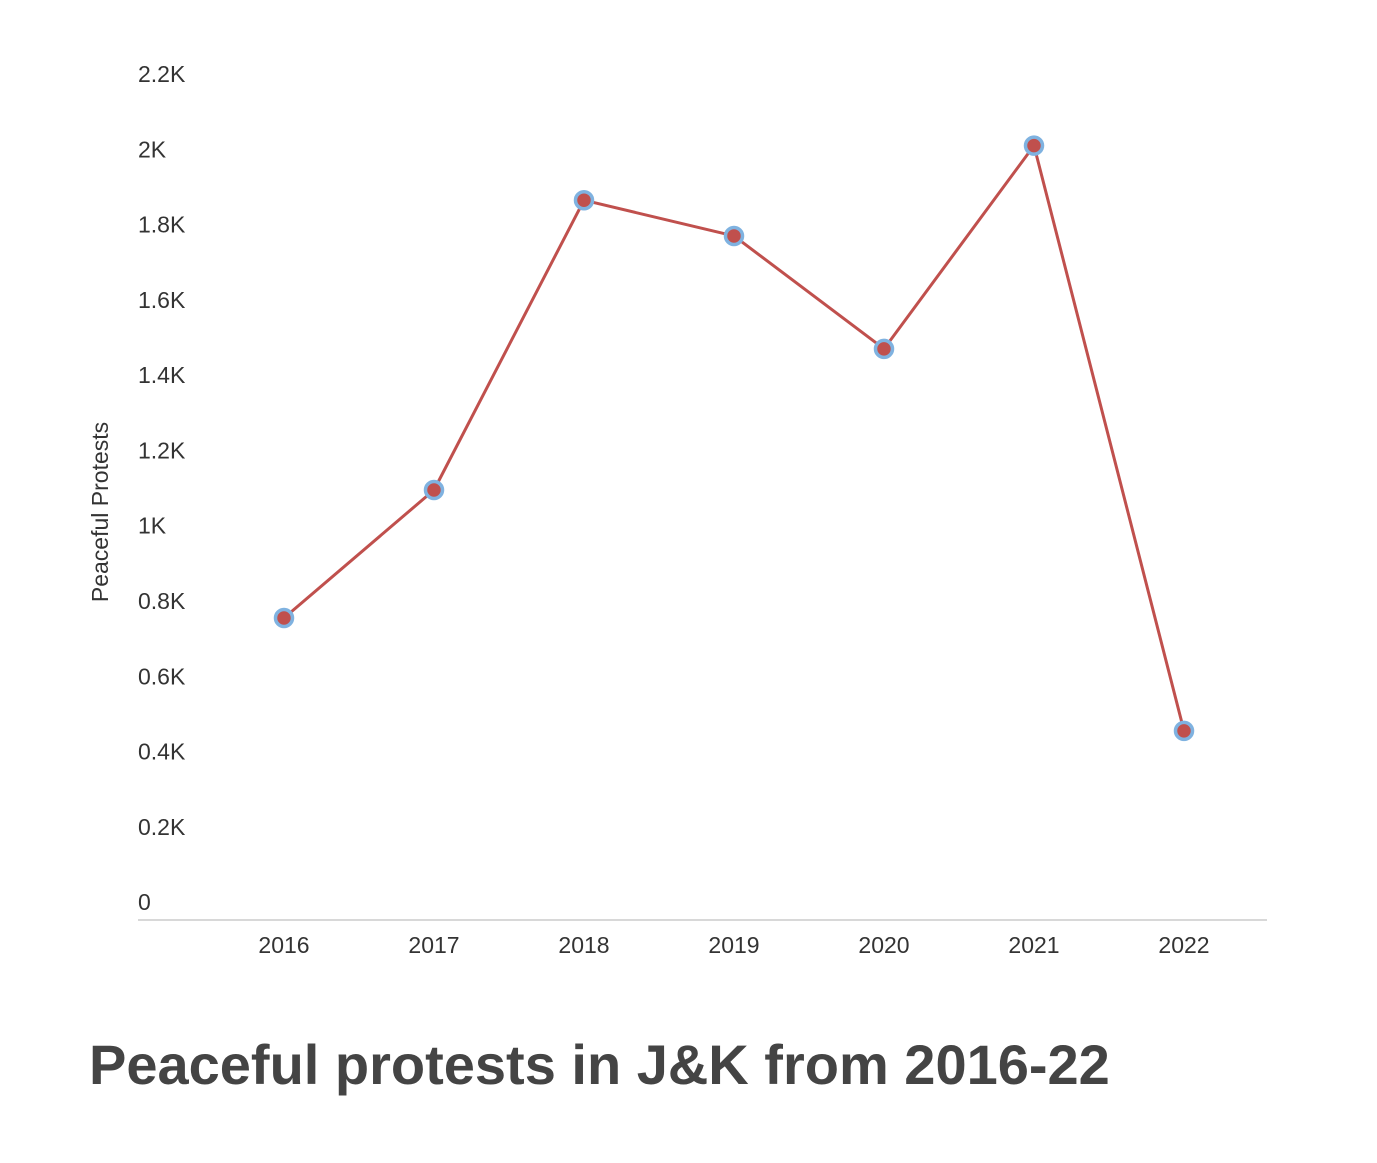  I want to click on x-tick-label: 2017, so click(433, 945).